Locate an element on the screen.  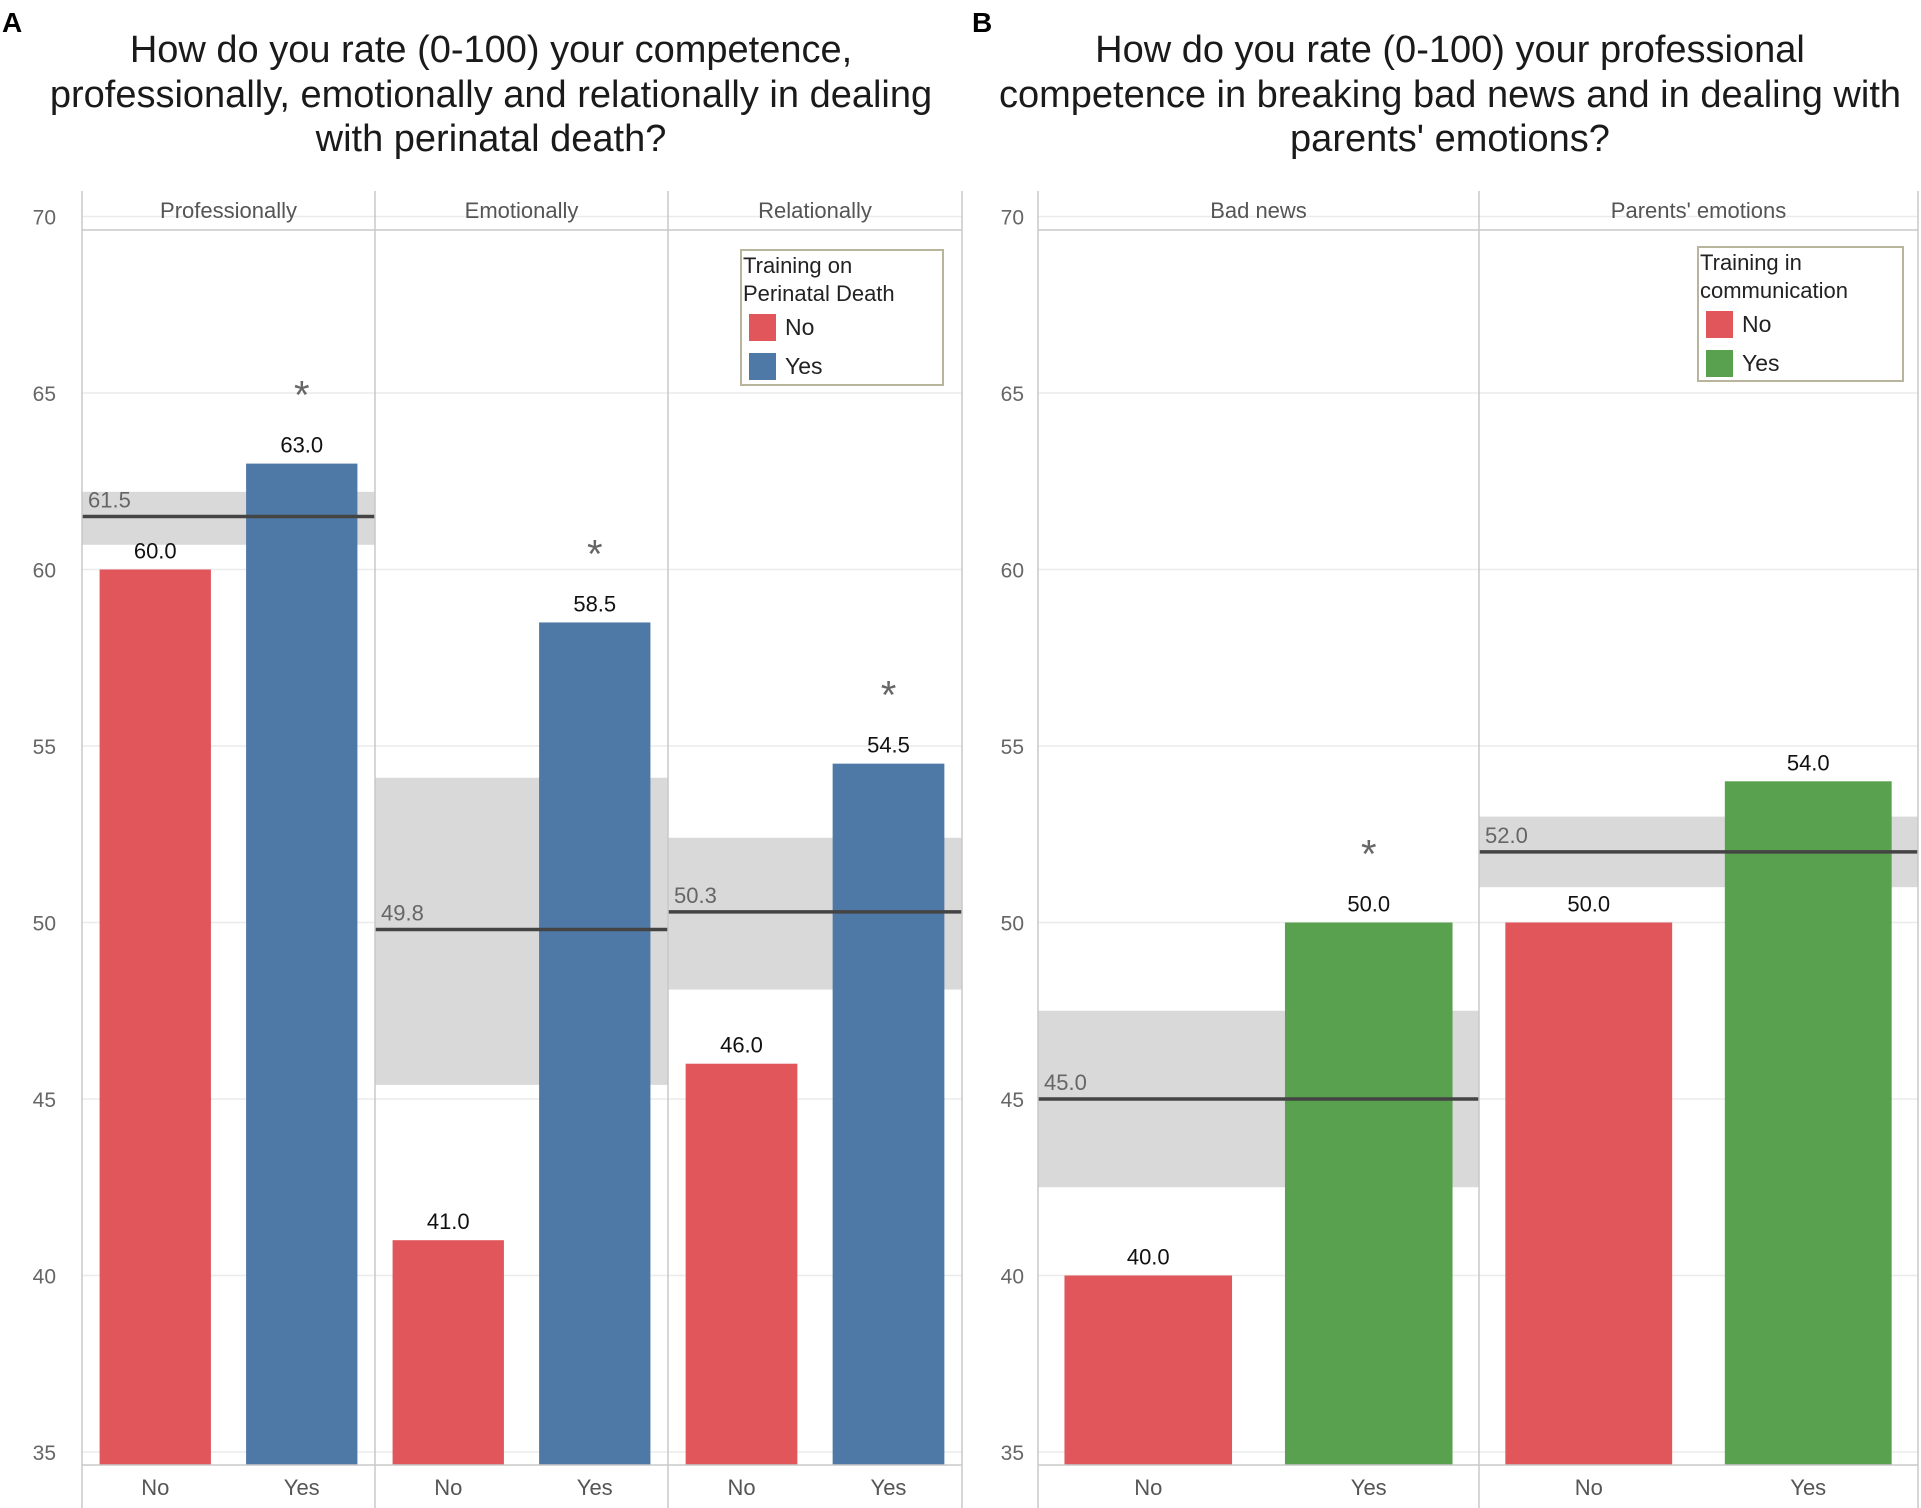
panel-a-facet-1-bar-no is located at coordinates (155, 1017).